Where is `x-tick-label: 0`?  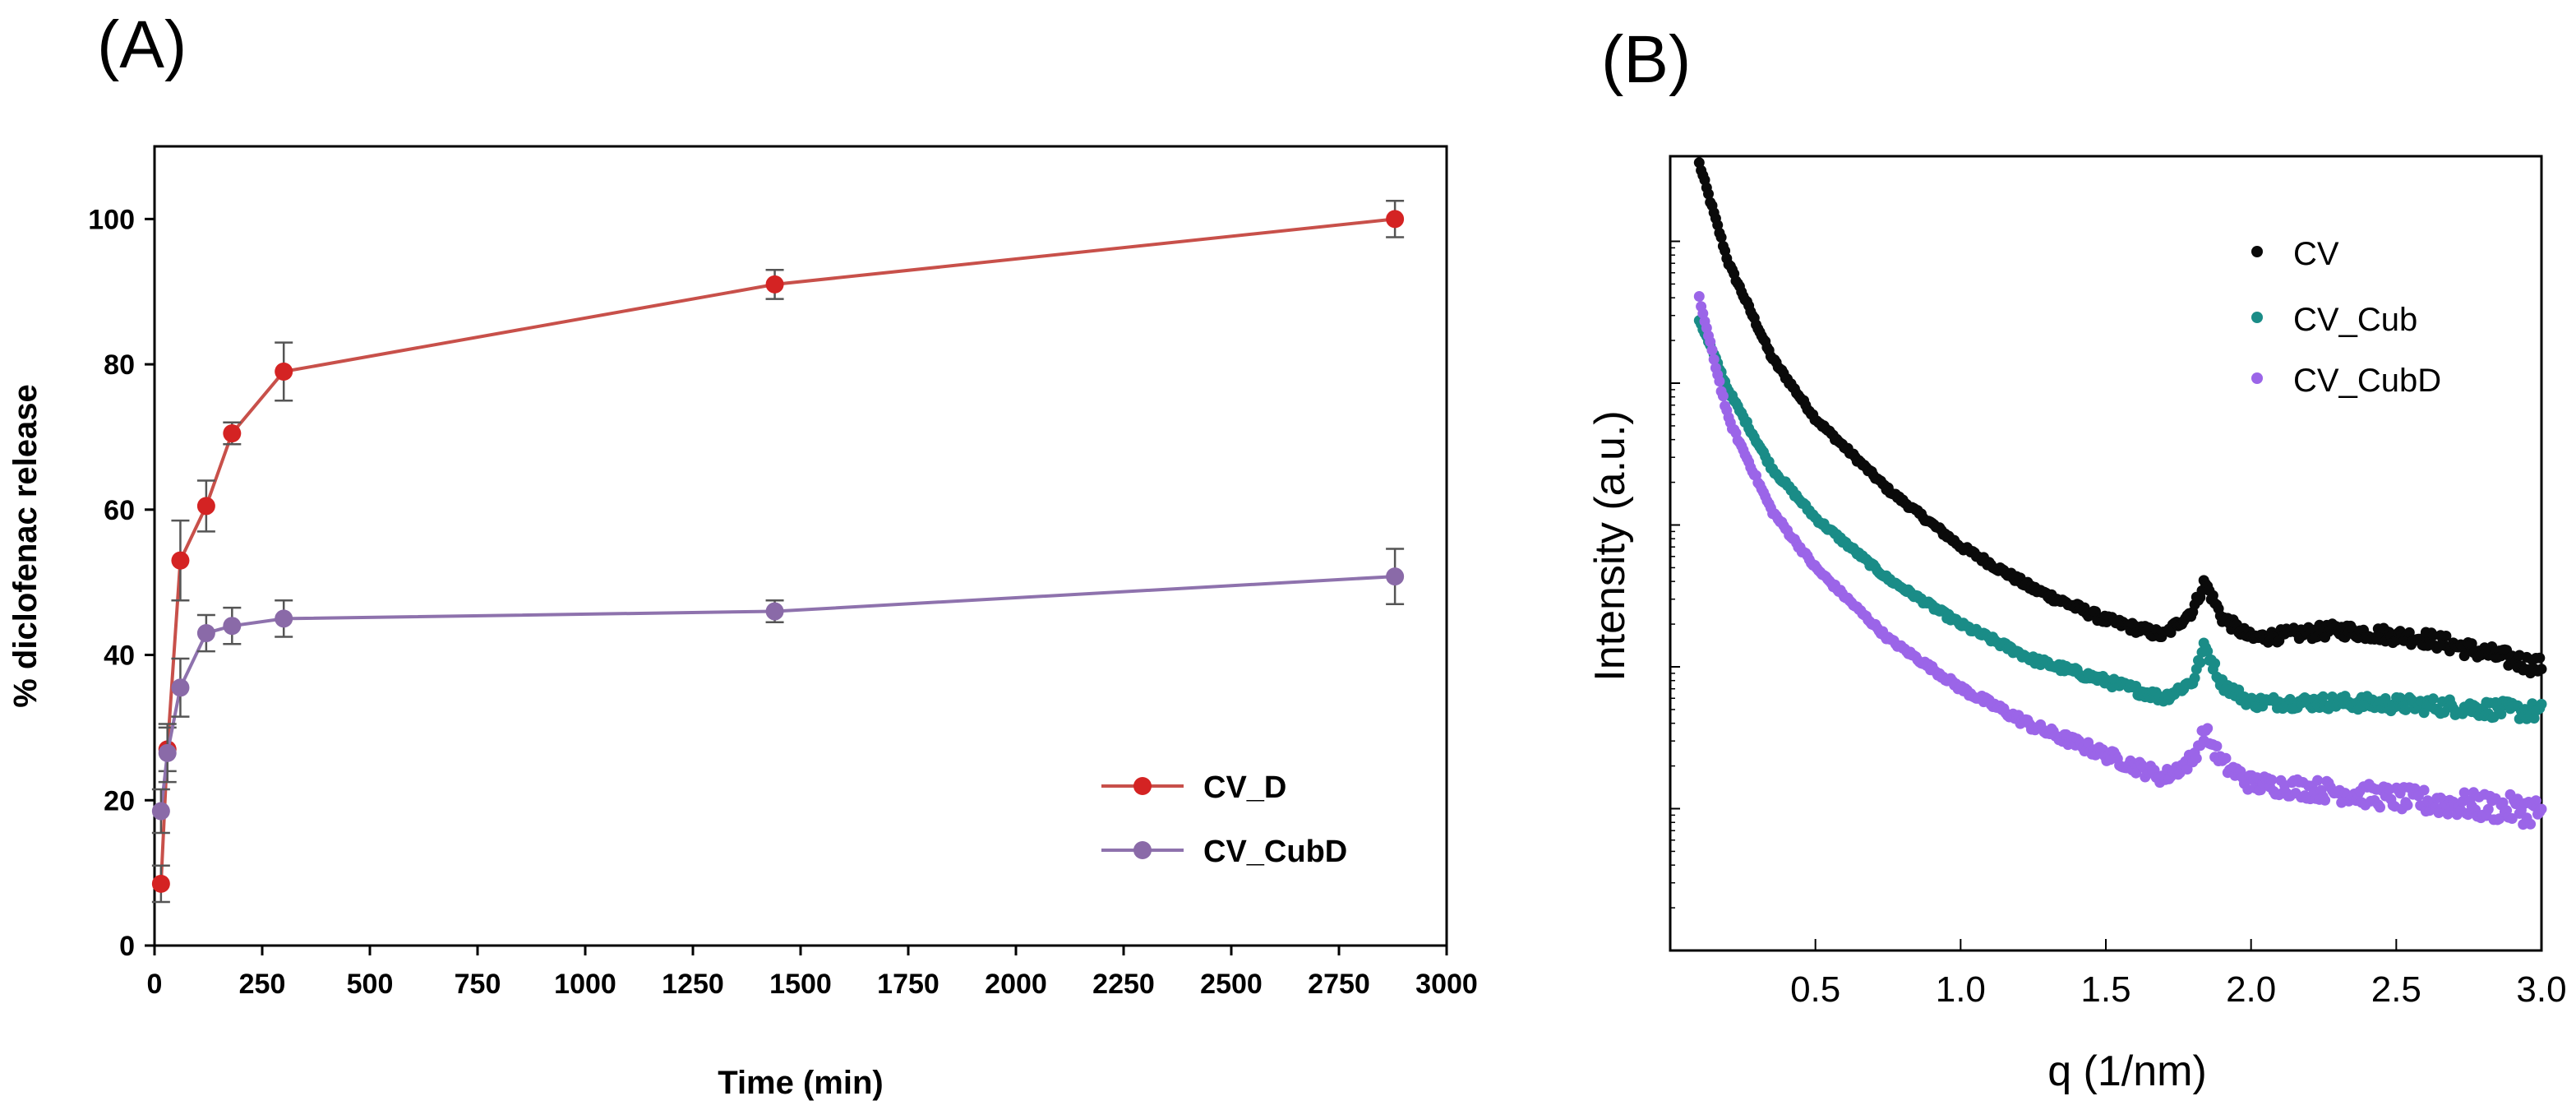
x-tick-label: 0 is located at coordinates (155, 984).